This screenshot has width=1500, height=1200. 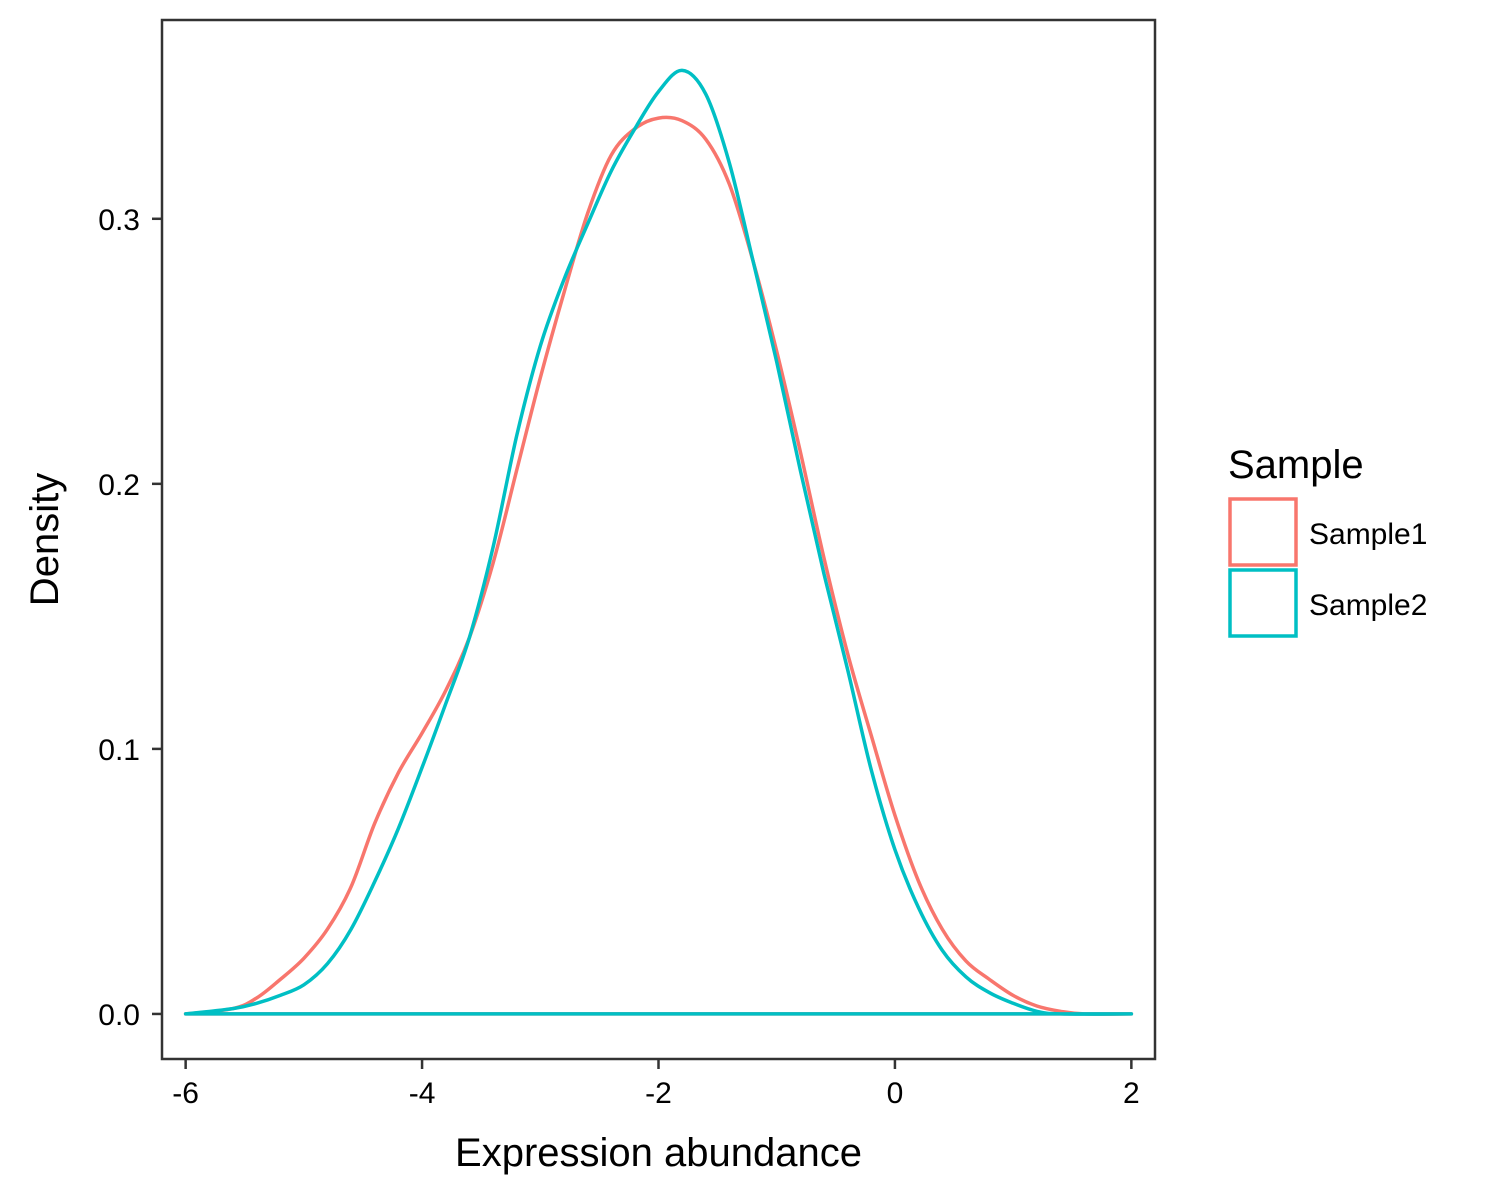 I want to click on x-axis: -6 -4 -2 0 2, so click(x=656, y=1084).